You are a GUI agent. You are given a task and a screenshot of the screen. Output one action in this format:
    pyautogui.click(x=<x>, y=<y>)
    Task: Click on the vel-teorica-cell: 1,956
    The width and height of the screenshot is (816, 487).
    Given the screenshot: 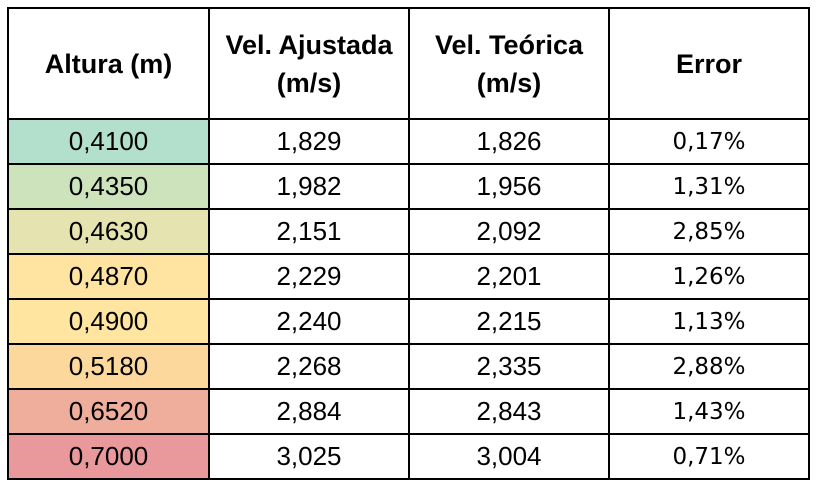 What is the action you would take?
    pyautogui.click(x=509, y=186)
    